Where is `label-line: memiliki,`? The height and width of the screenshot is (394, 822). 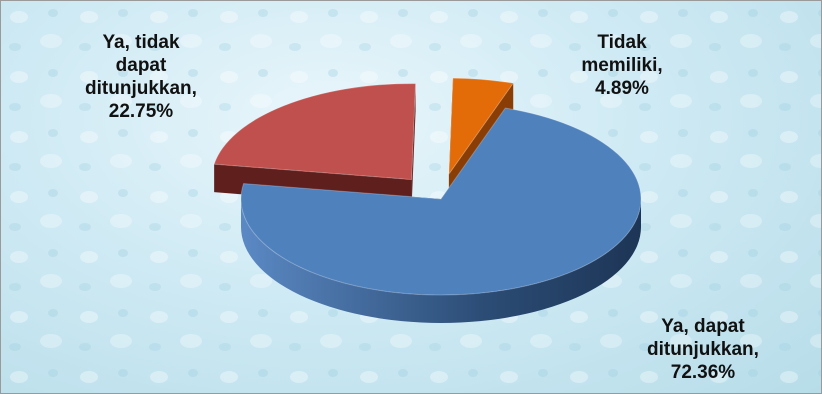 label-line: memiliki, is located at coordinates (622, 65).